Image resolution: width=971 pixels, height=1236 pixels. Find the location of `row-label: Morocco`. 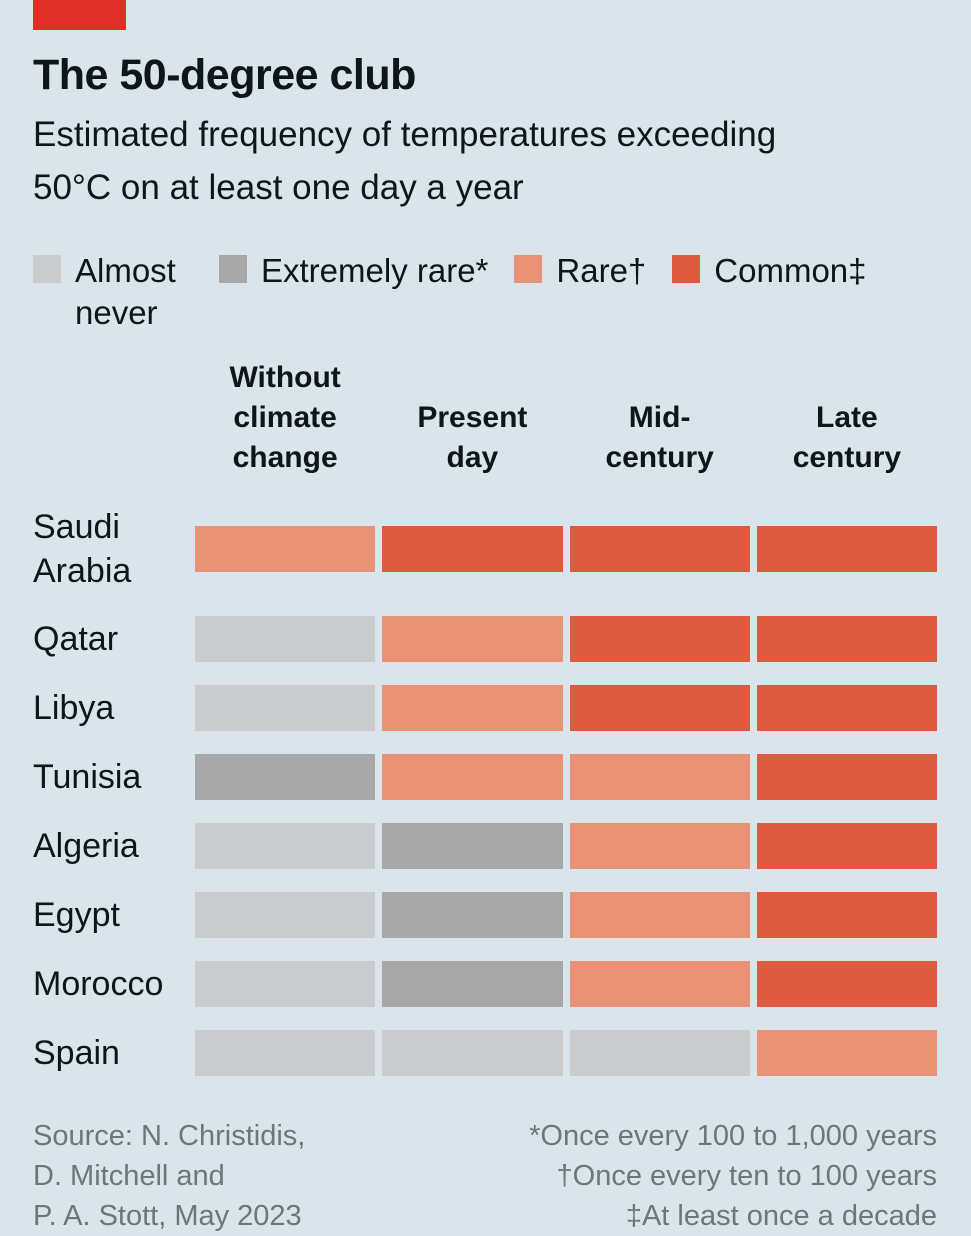

row-label: Morocco is located at coordinates (98, 984).